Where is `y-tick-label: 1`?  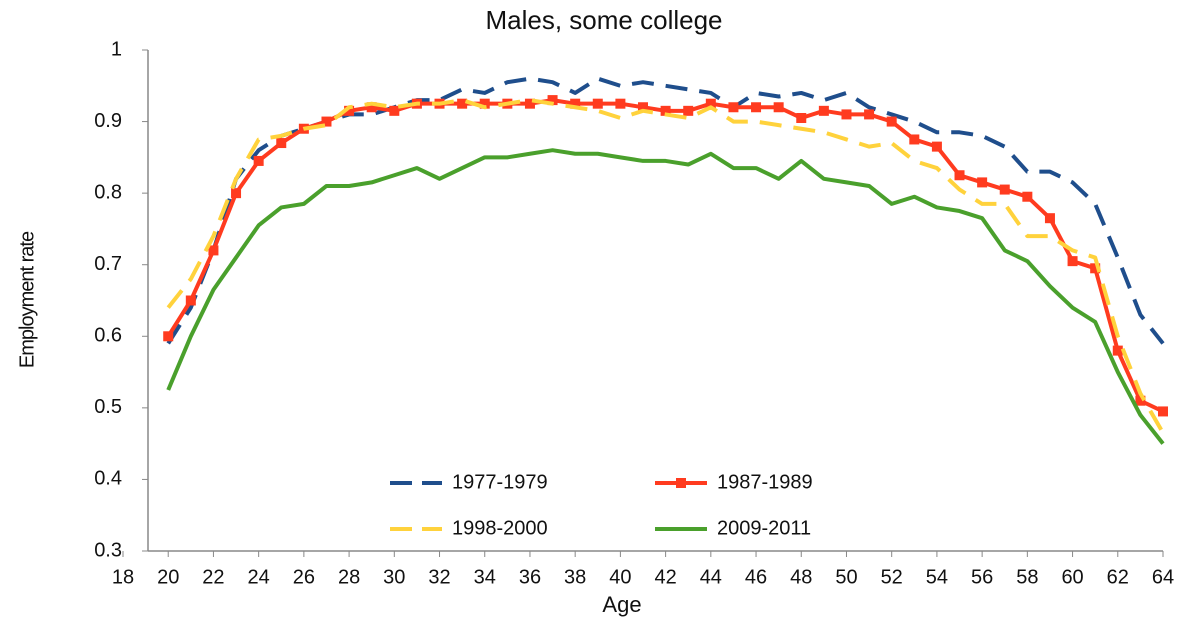
y-tick-label: 1 is located at coordinates (116, 49).